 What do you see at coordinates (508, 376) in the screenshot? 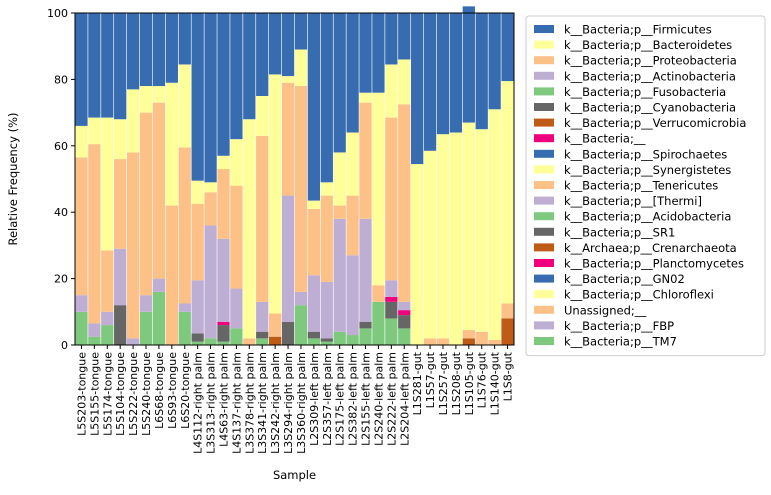
I see `x-tick-label: L1S8-gut` at bounding box center [508, 376].